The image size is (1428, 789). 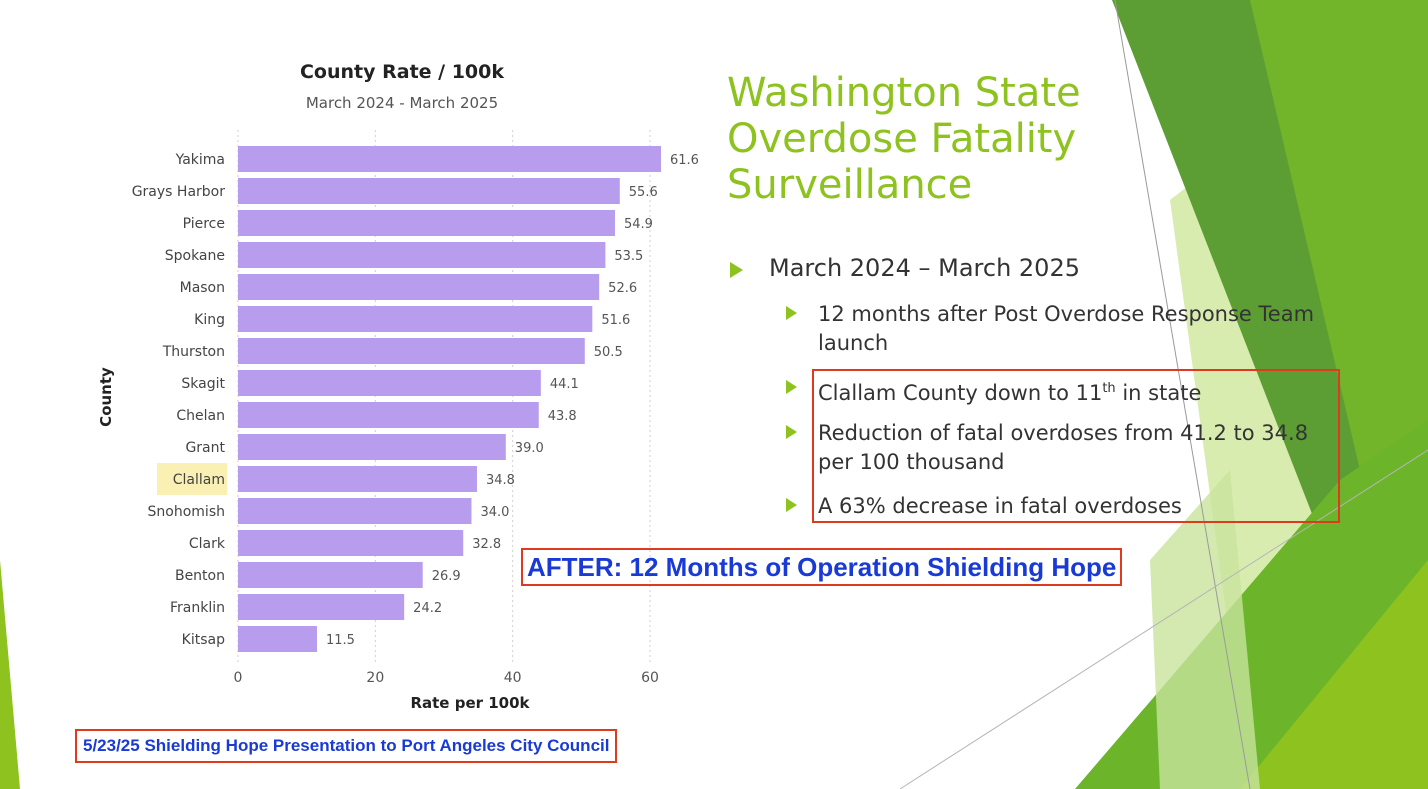 What do you see at coordinates (615, 320) in the screenshot?
I see `value-label: 51.6` at bounding box center [615, 320].